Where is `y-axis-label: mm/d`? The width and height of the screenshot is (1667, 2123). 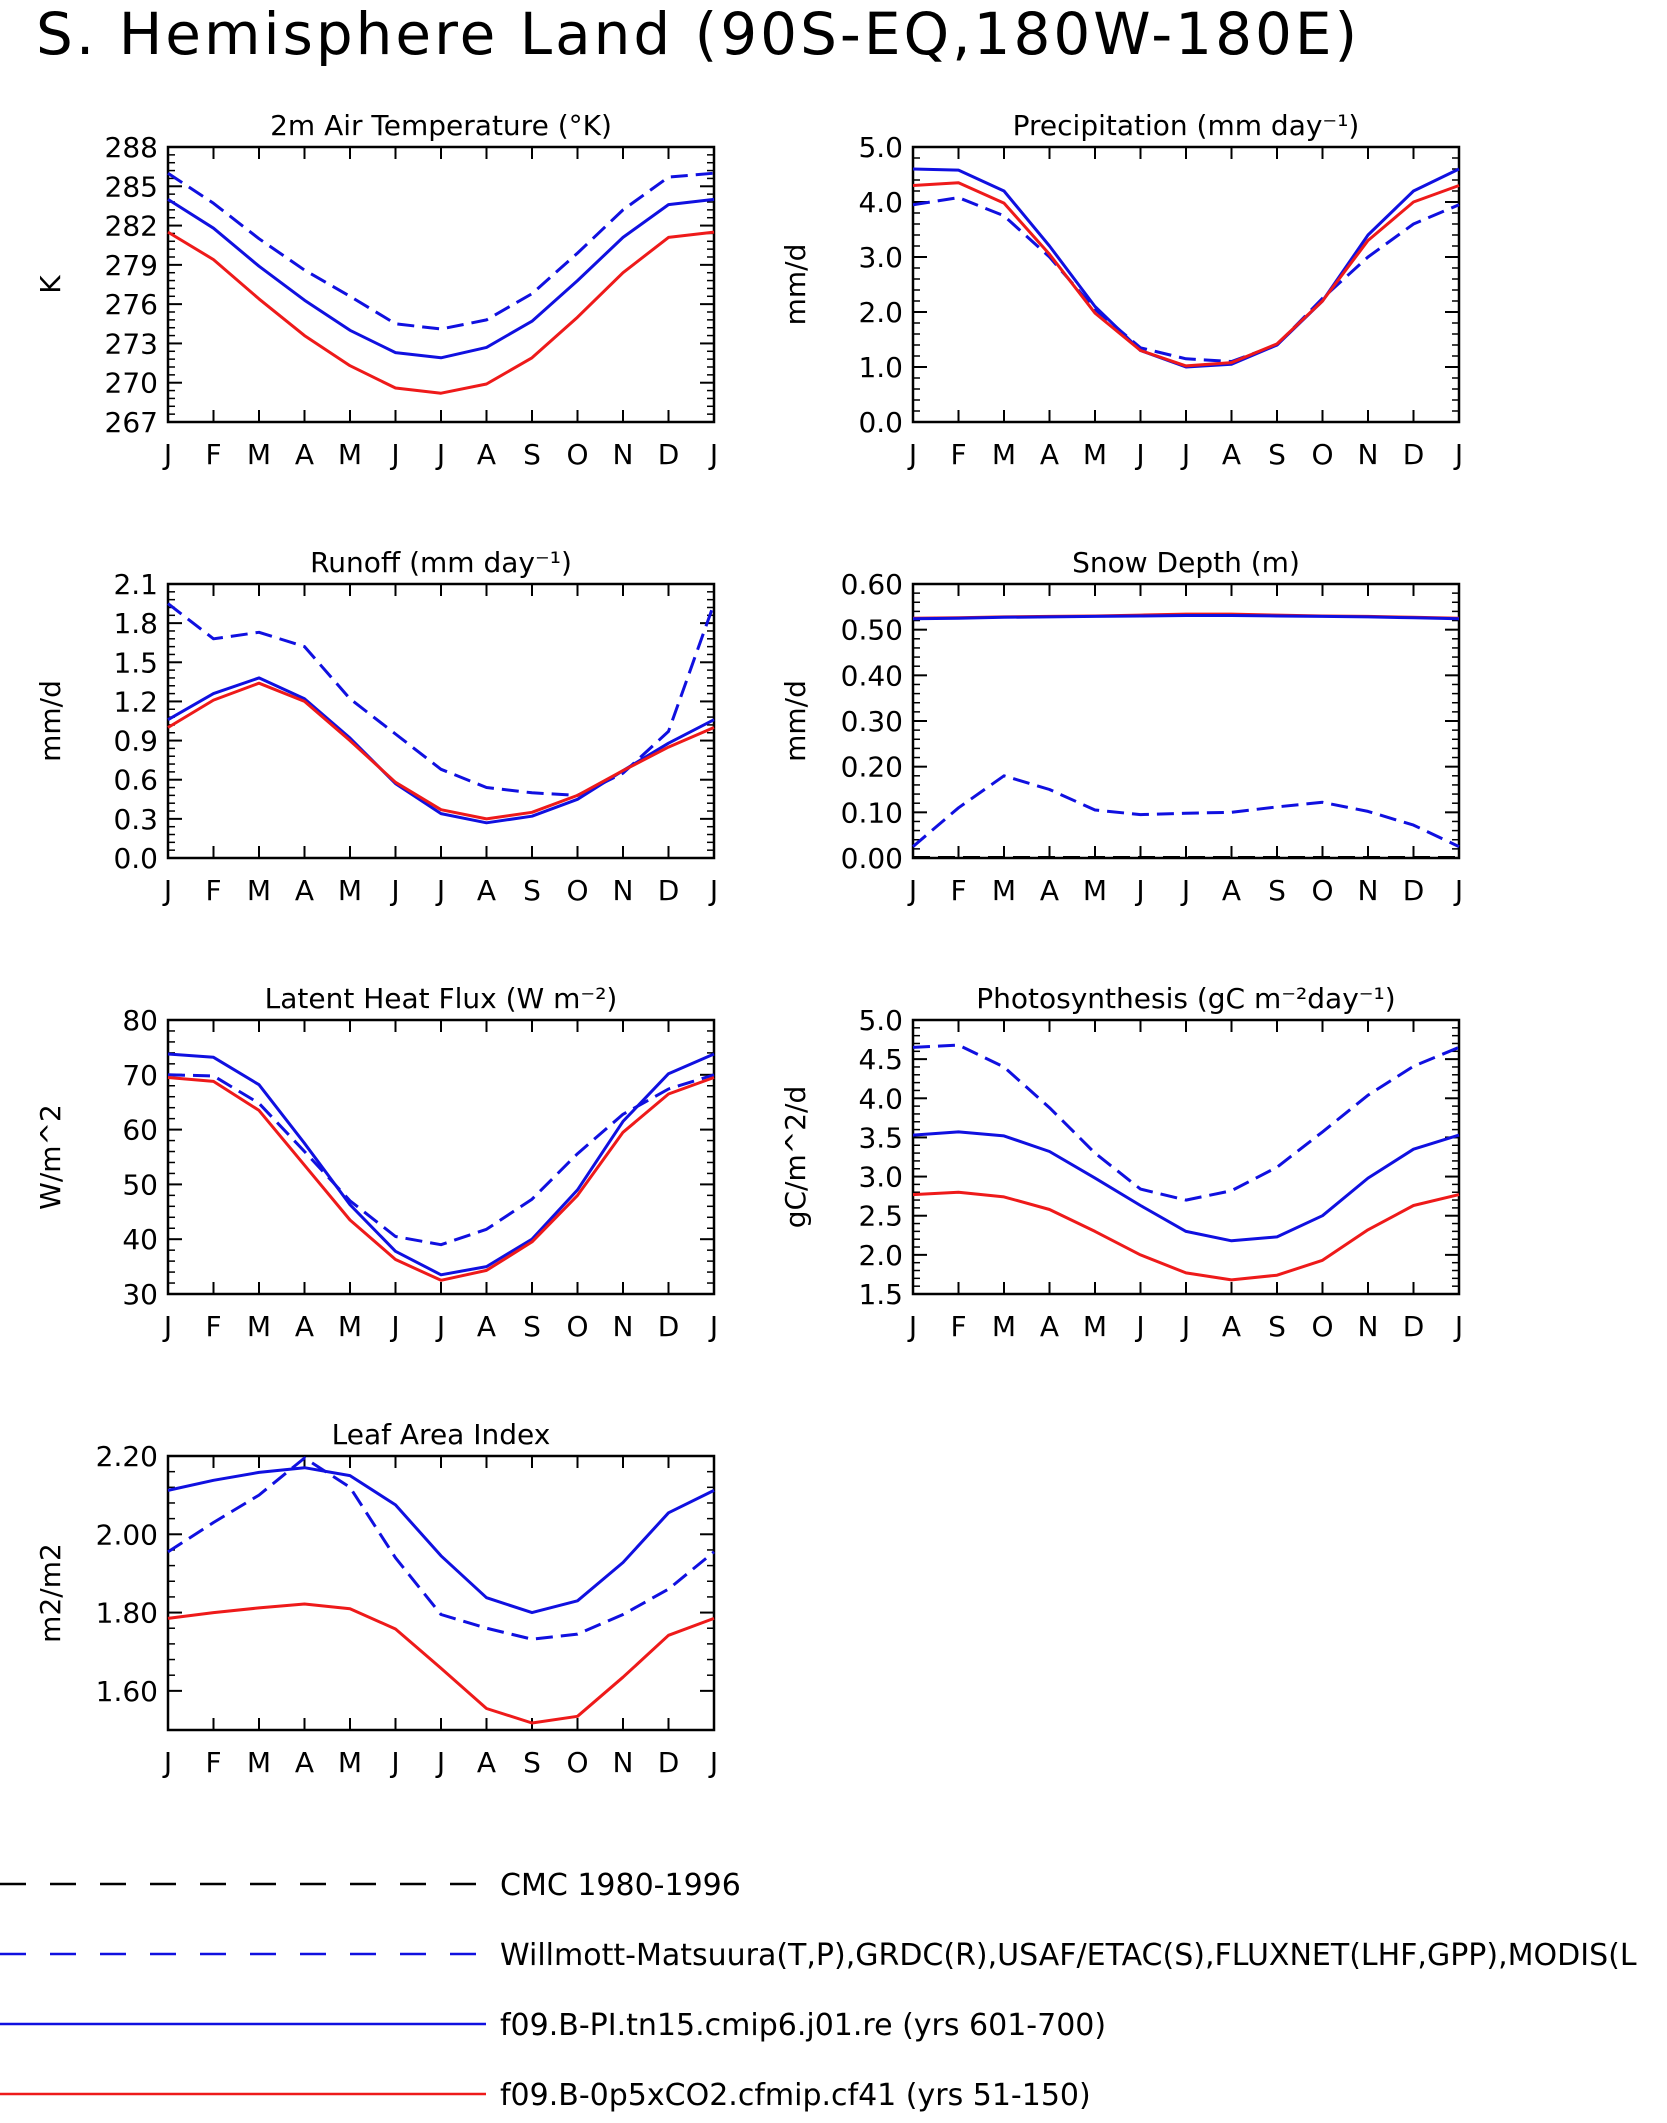
y-axis-label: mm/d is located at coordinates (50, 721).